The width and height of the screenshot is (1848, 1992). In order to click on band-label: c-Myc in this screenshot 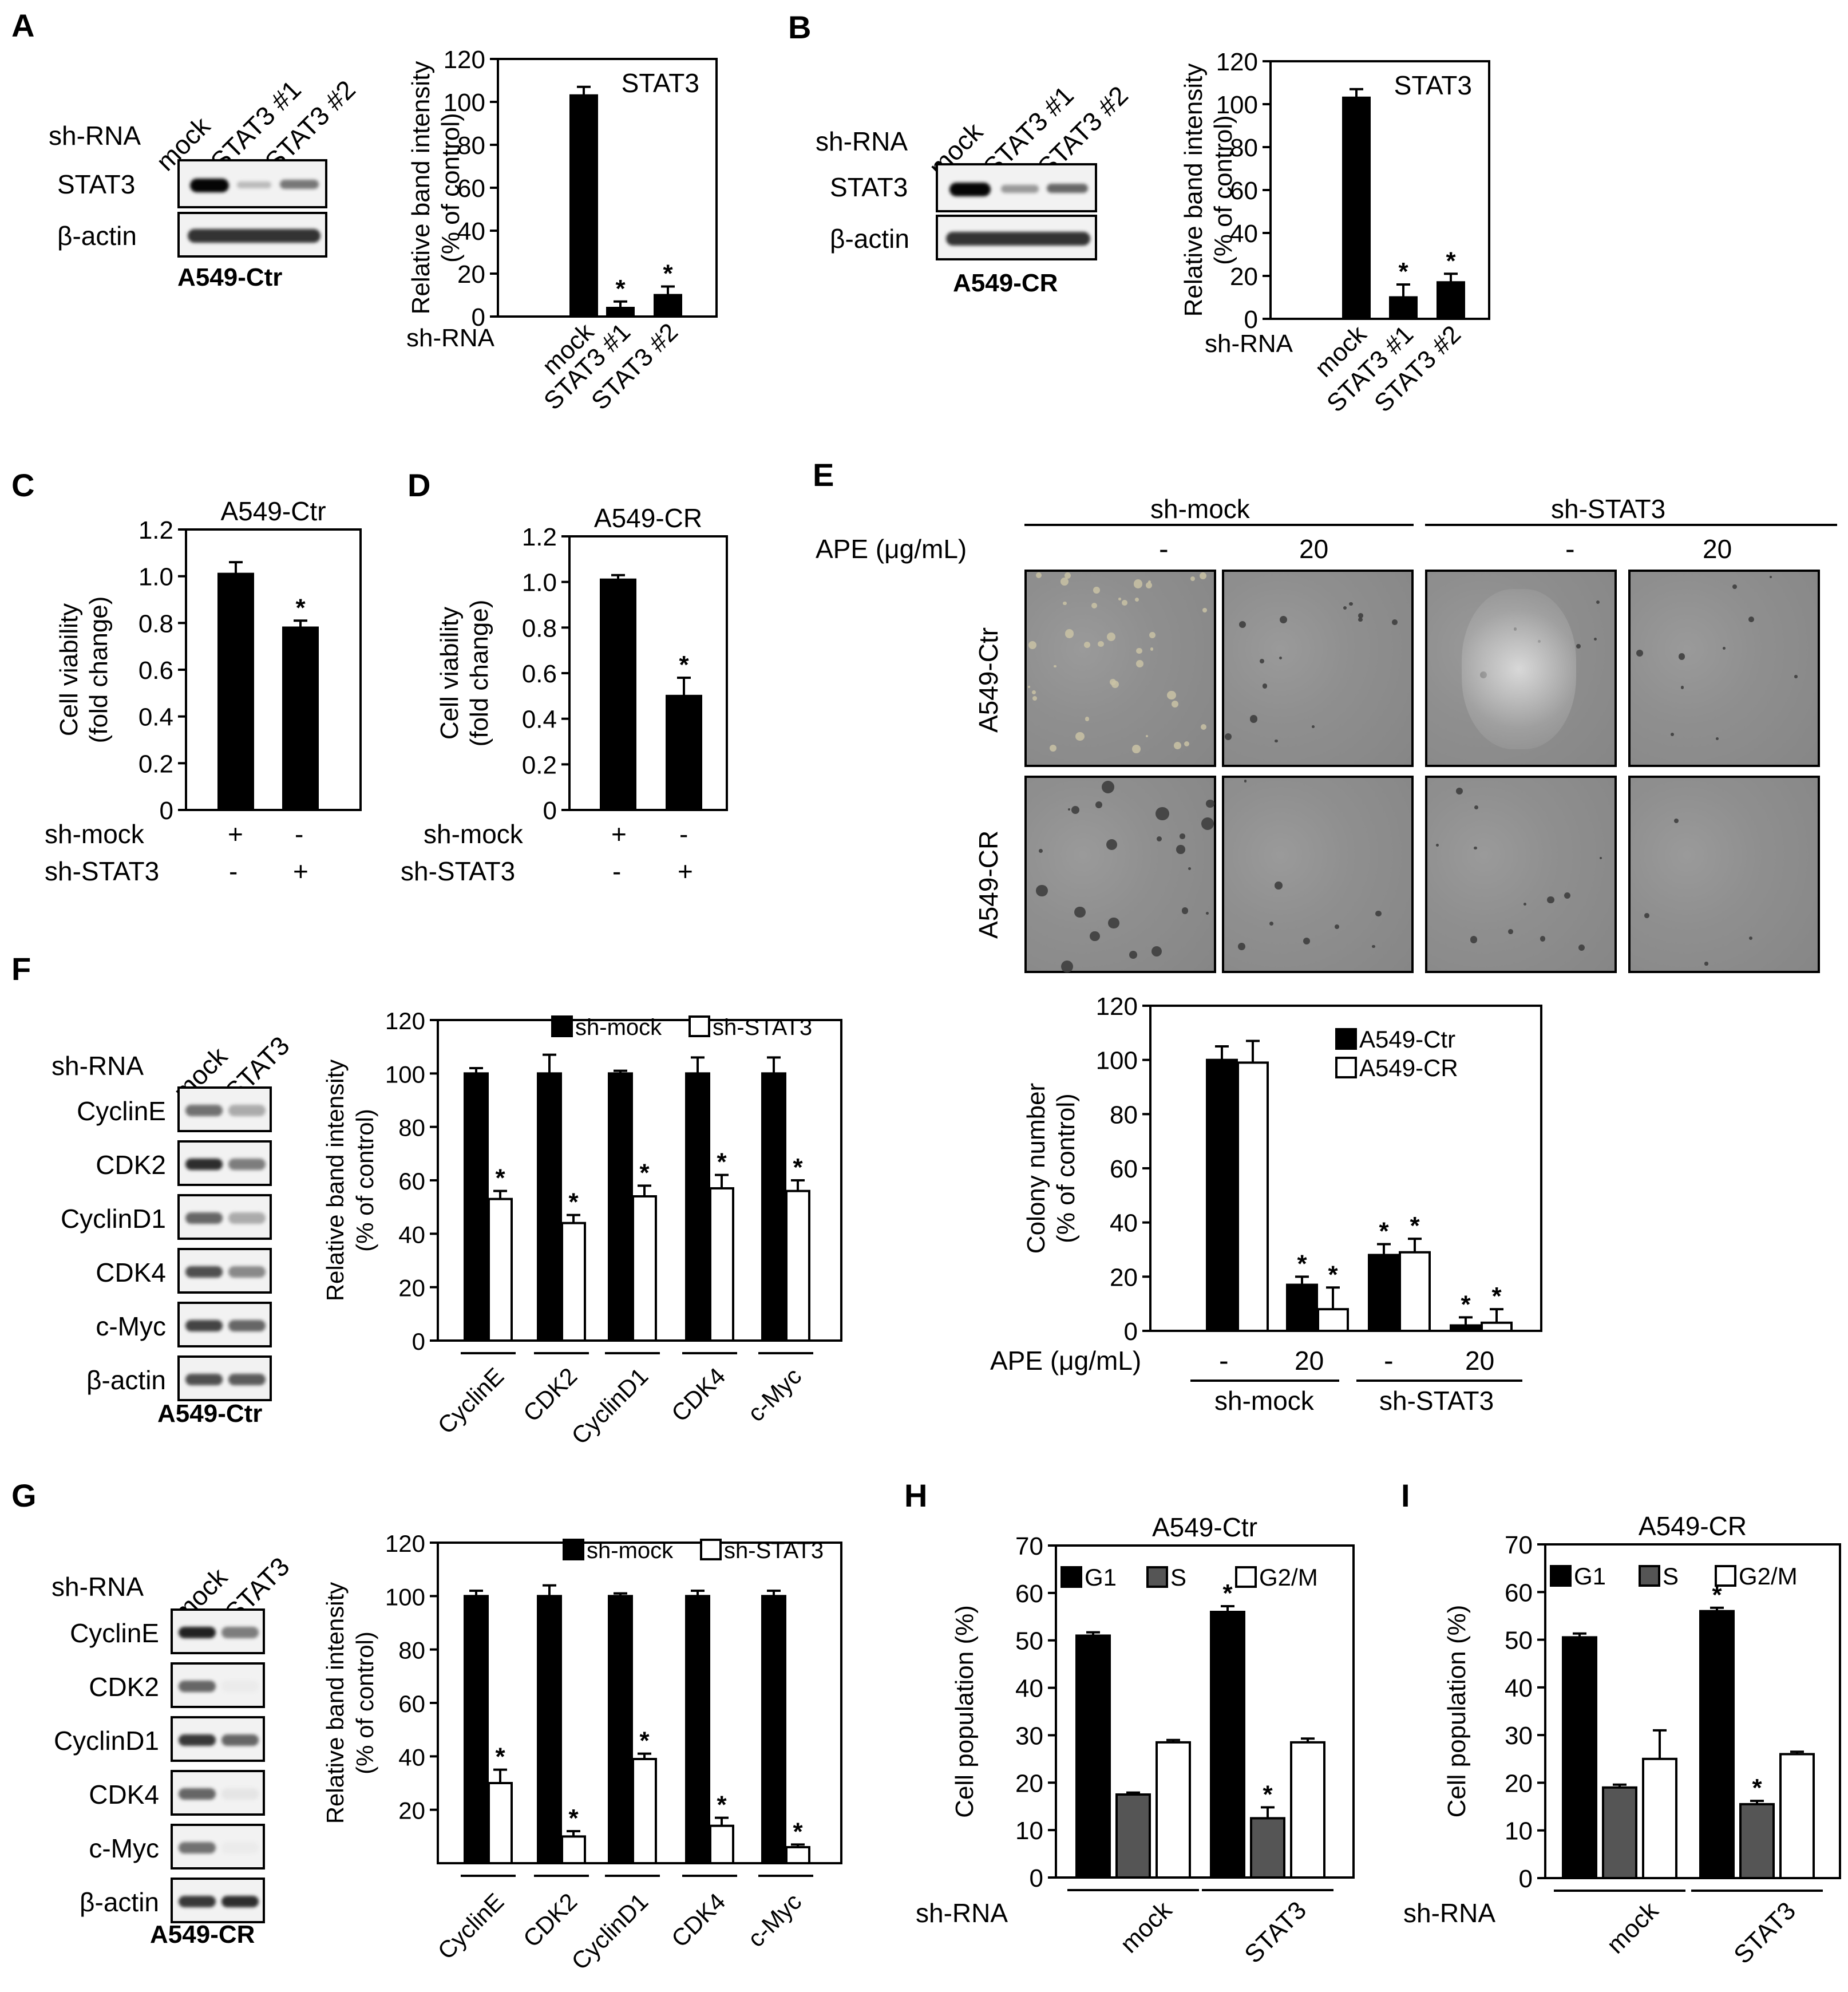, I will do `click(124, 1848)`.